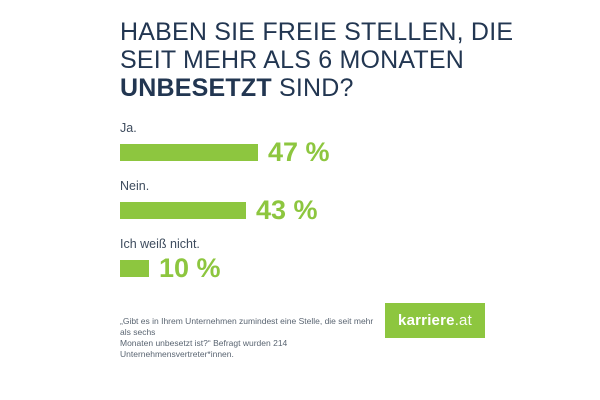  I want to click on title-line-2: SEIT MEHR ALS 6 MONATEN, so click(292, 60).